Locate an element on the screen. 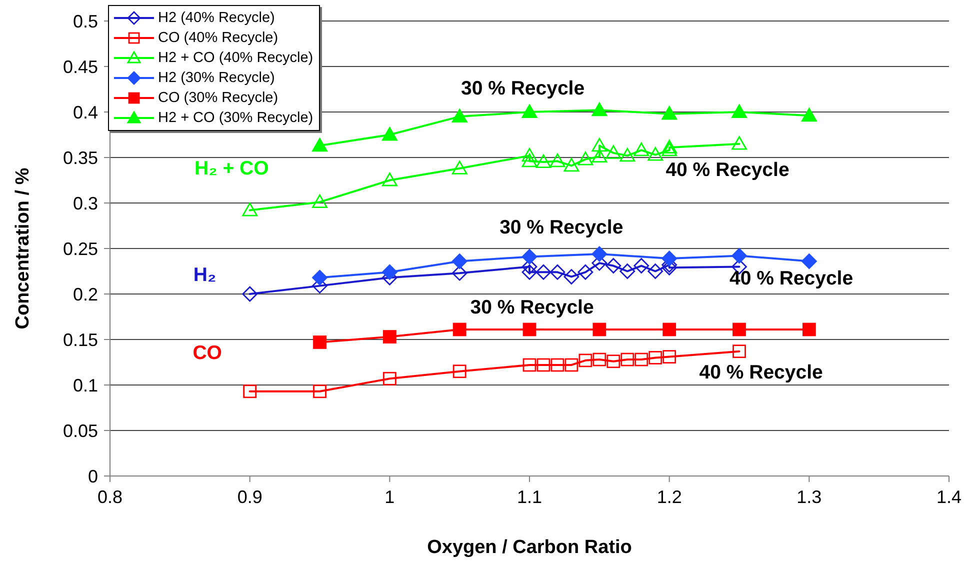  legend-label: CO (30% Recycle) is located at coordinates (218, 98).